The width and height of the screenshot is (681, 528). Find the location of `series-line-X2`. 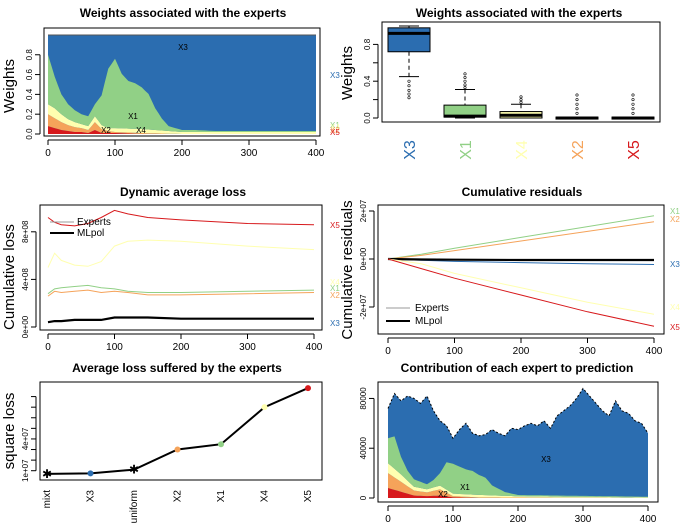

series-line-X2 is located at coordinates (181, 293).